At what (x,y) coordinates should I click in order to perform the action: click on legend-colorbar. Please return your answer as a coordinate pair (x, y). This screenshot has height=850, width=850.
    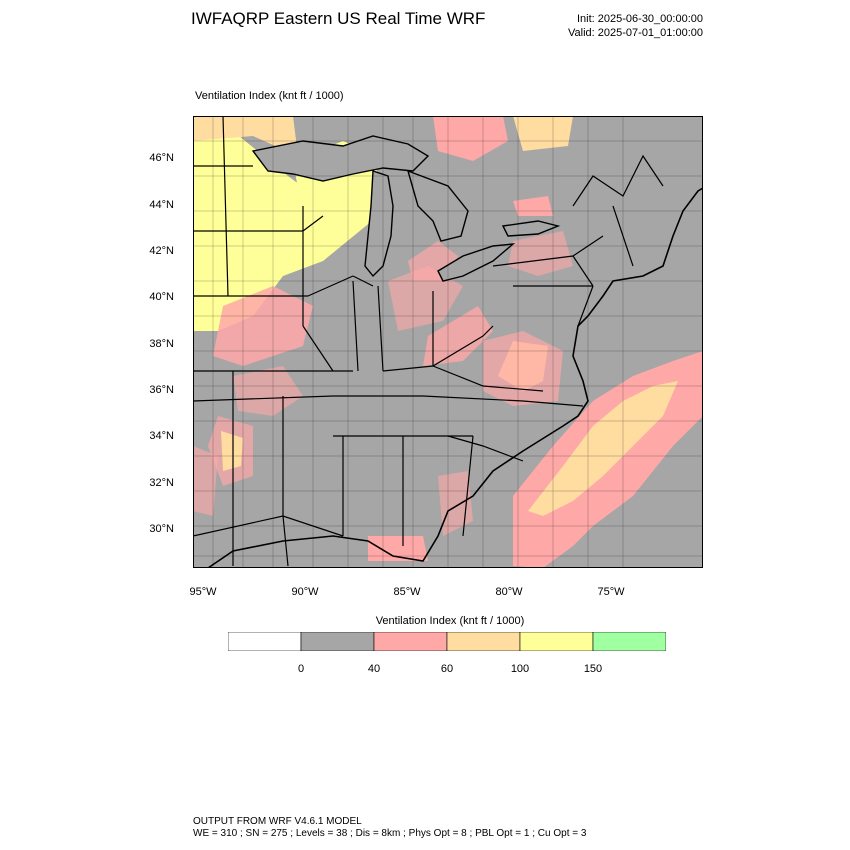
    Looking at the image, I should click on (447, 641).